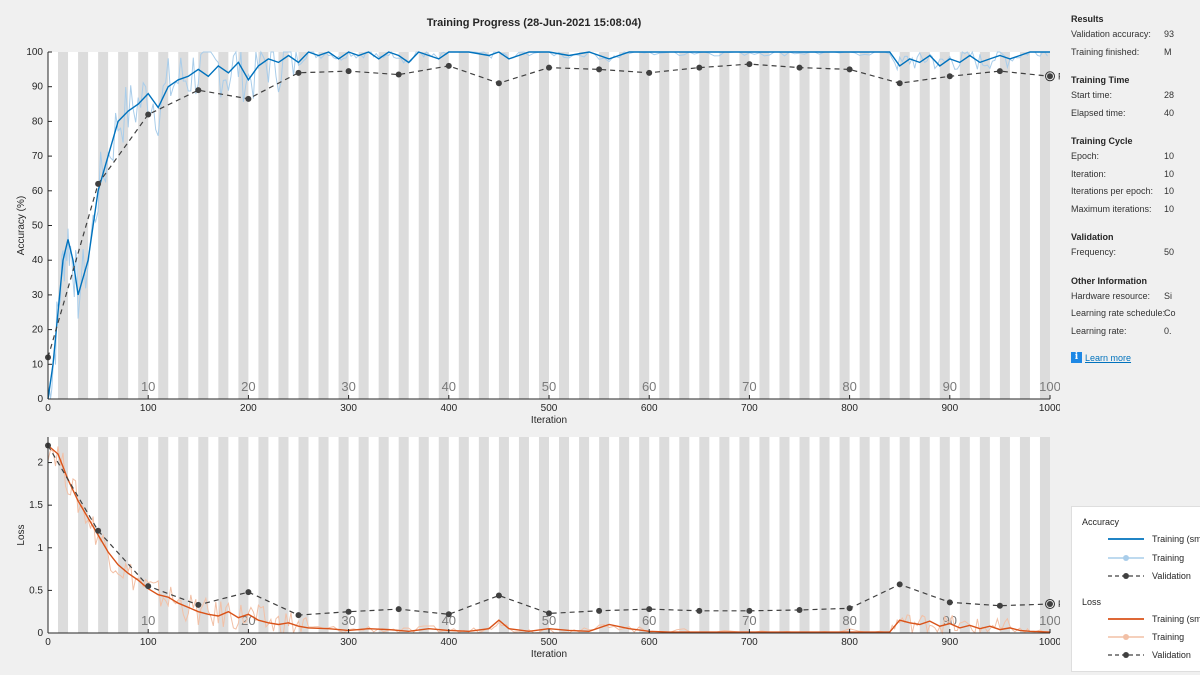 This screenshot has height=675, width=1200. I want to click on info-row: Iteration: 10, so click(1135, 178).